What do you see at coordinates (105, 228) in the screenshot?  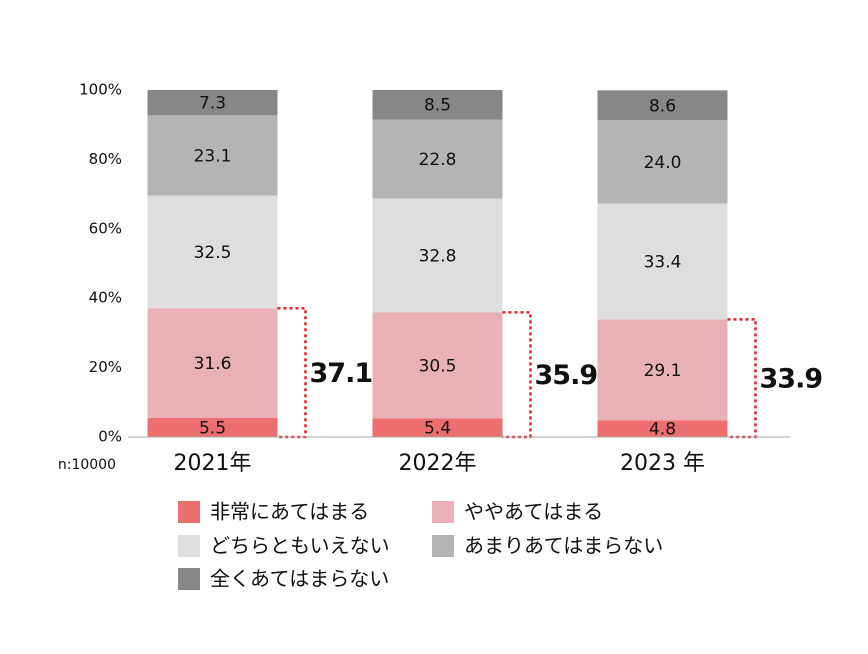 I see `y-tick-label: 60%` at bounding box center [105, 228].